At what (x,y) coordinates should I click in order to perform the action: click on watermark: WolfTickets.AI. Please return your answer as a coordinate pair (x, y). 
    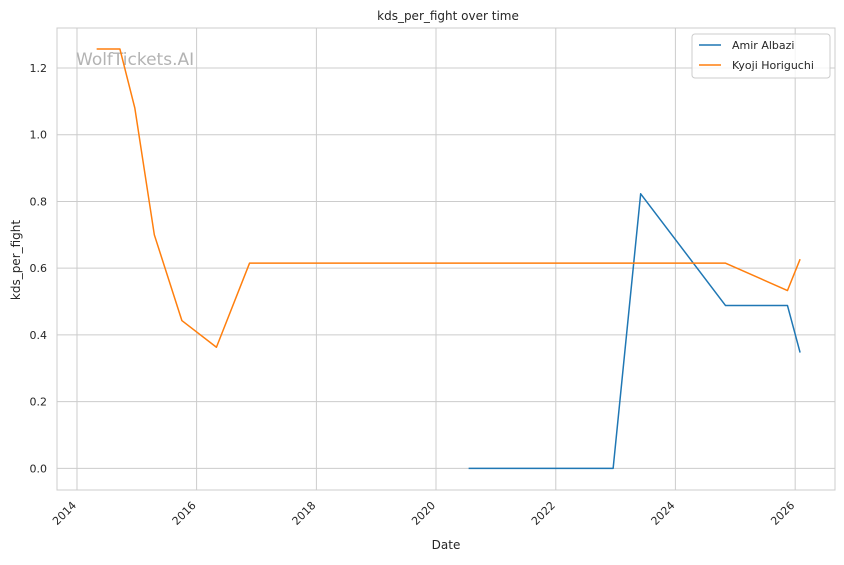
    Looking at the image, I should click on (135, 60).